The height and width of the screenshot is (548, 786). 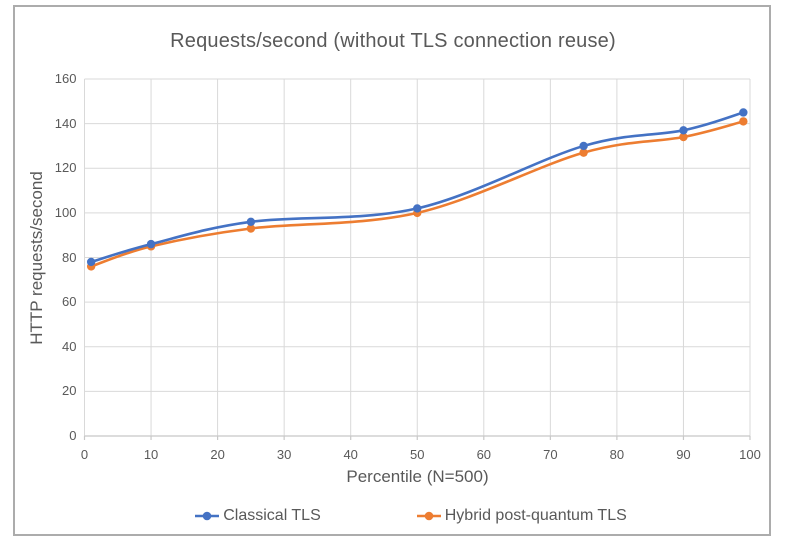 I want to click on x-axis-title: Percentile (N=500), so click(x=417, y=476).